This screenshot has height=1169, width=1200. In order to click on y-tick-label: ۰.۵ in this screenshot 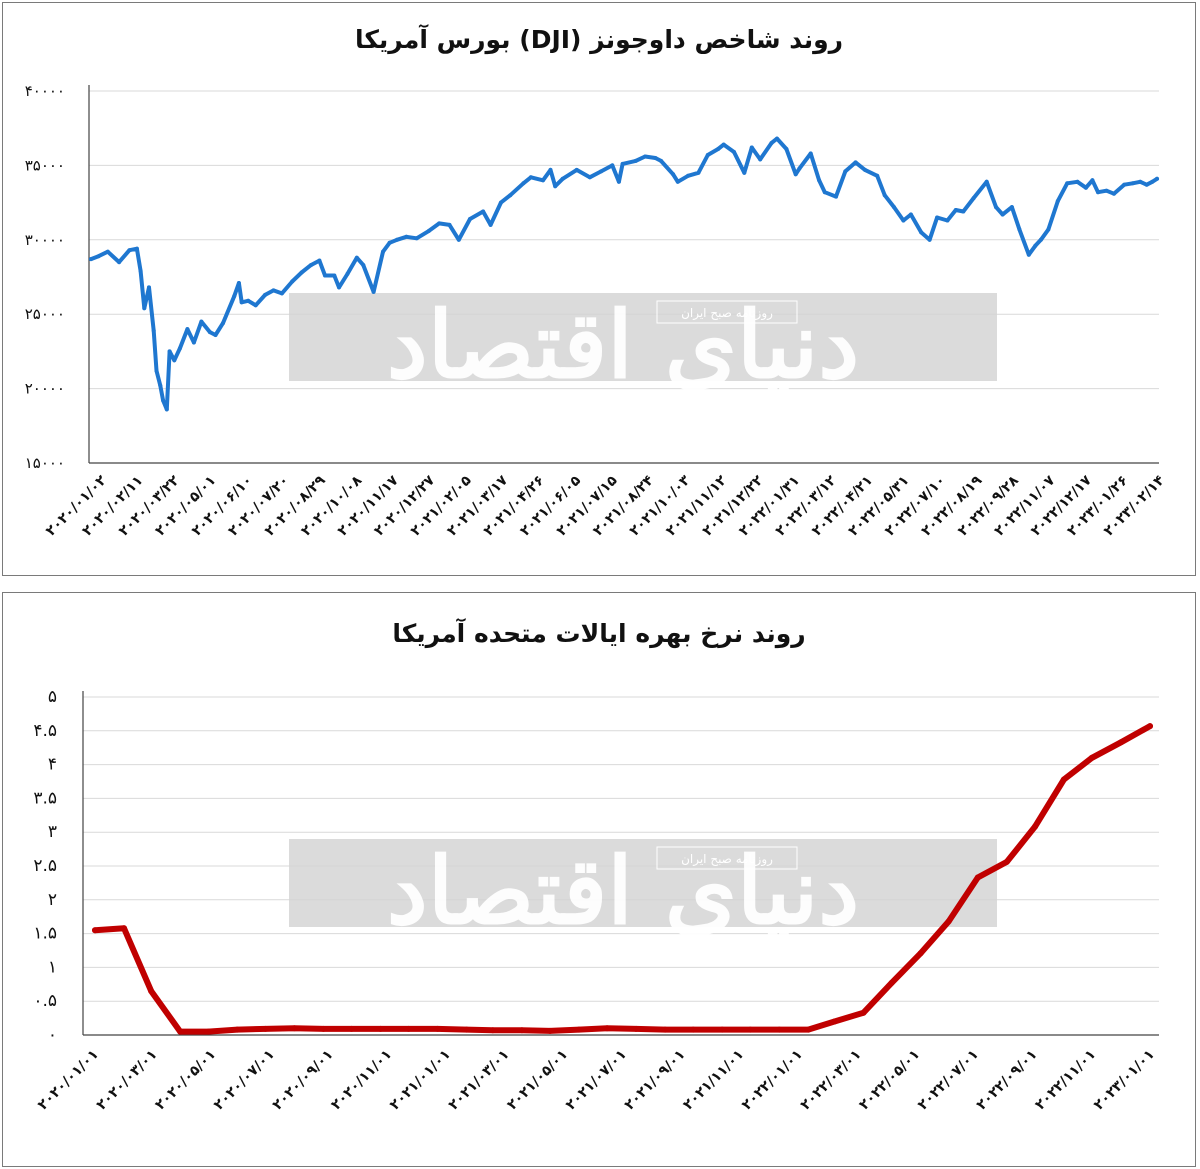, I will do `click(45, 1001)`.